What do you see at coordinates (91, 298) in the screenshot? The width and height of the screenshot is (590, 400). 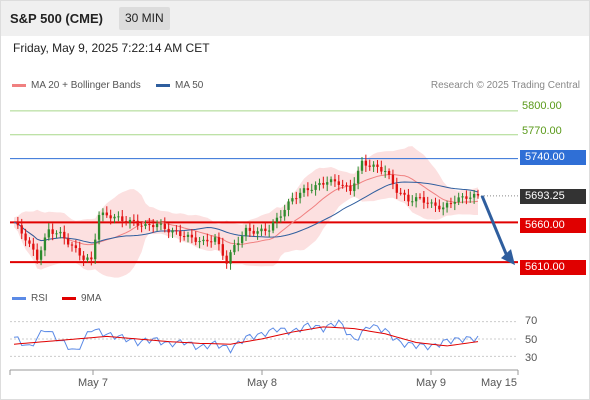 I see `legend-9ma-label: 9MA` at bounding box center [91, 298].